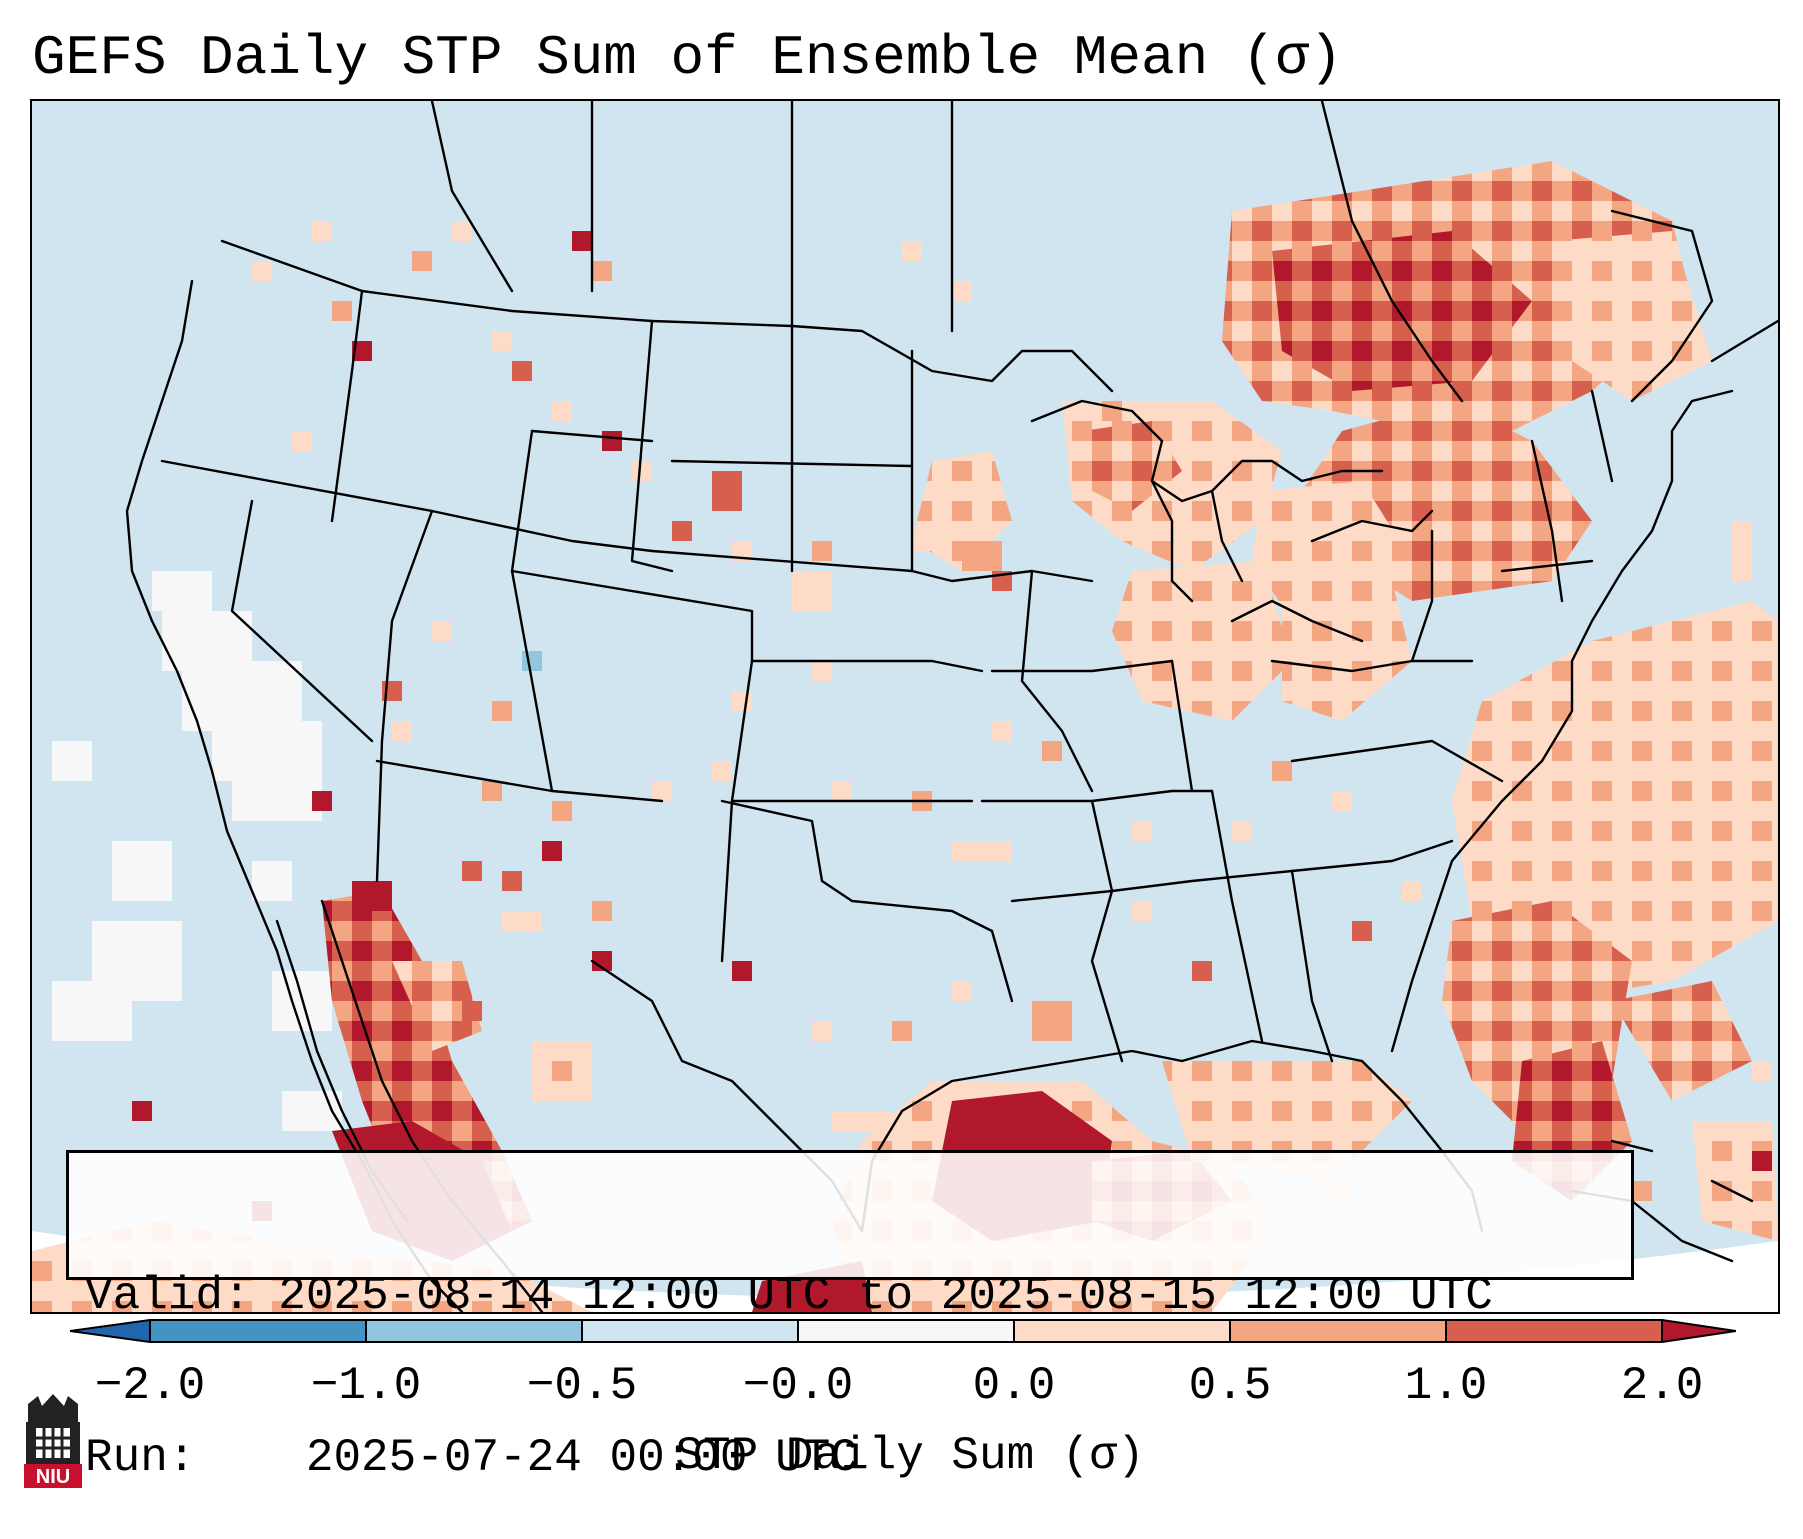 The width and height of the screenshot is (1803, 1539). I want to click on colorbar-tick-marks, so click(906, 1331).